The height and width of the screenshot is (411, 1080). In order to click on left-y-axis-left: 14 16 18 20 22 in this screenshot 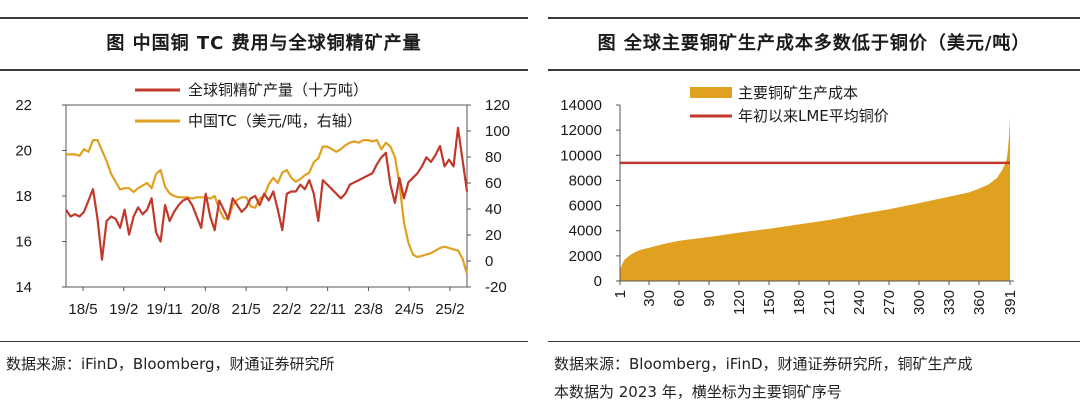, I will do `click(40, 196)`.